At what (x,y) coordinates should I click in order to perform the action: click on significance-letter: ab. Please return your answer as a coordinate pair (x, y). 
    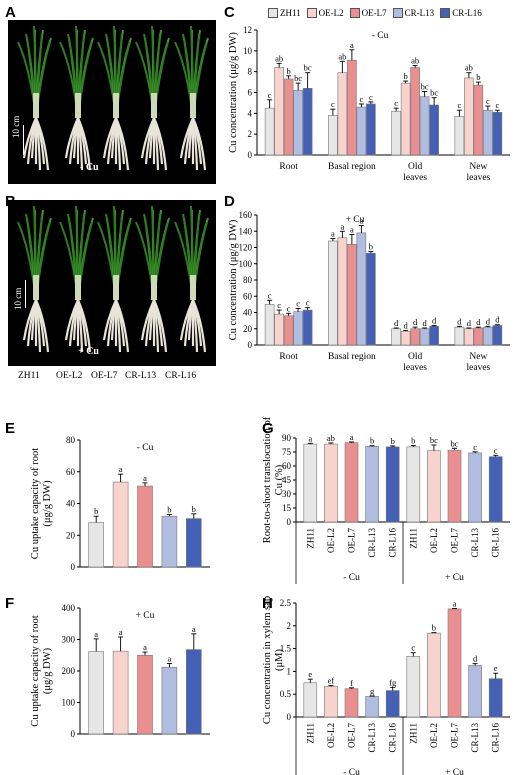
    Looking at the image, I should click on (415, 60).